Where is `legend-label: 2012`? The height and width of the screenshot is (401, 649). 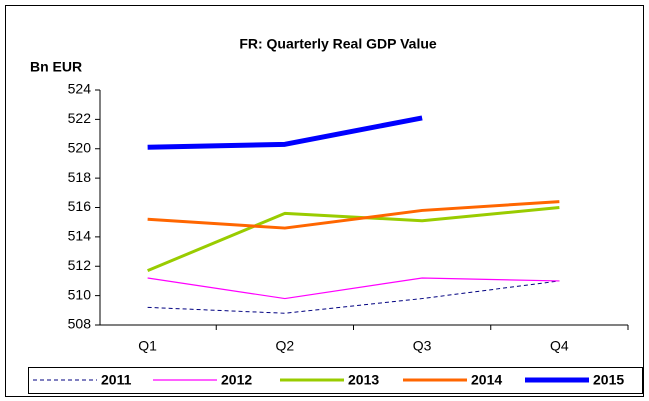
legend-label: 2012 is located at coordinates (236, 380).